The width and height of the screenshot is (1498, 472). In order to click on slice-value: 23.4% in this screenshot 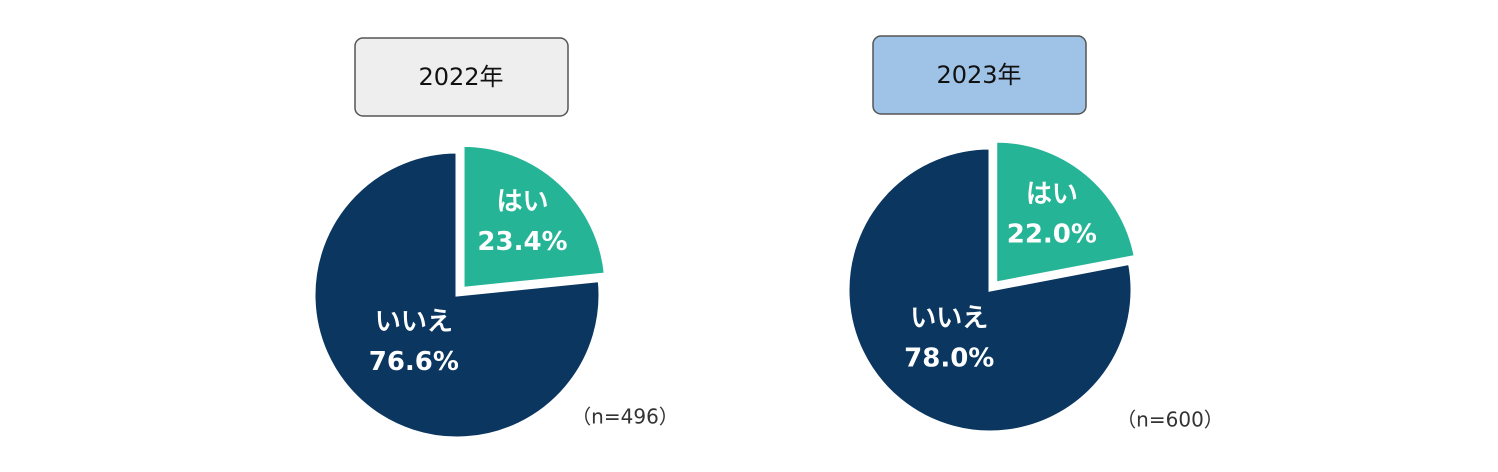, I will do `click(522, 242)`.